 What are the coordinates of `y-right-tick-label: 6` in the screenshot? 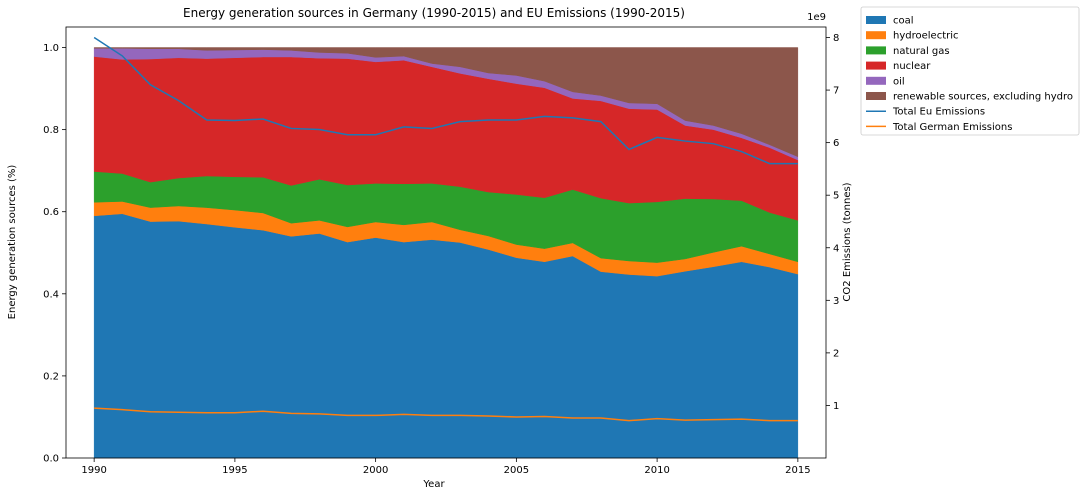 It's located at (836, 143).